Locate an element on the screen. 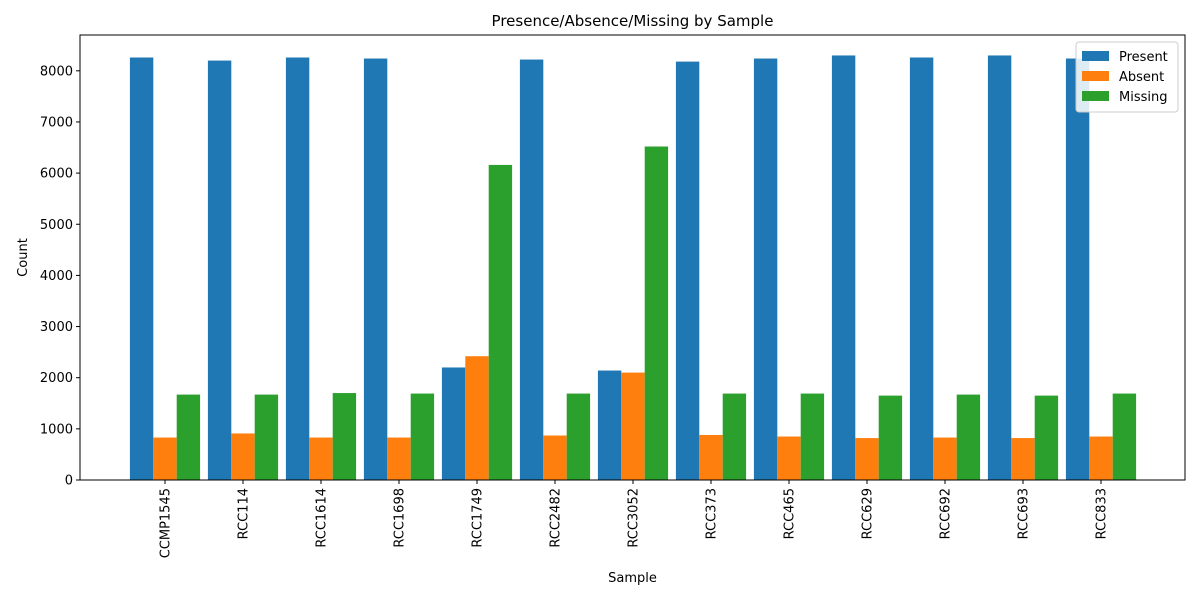 The image size is (1200, 600). bar-present-rcc465 is located at coordinates (765, 269).